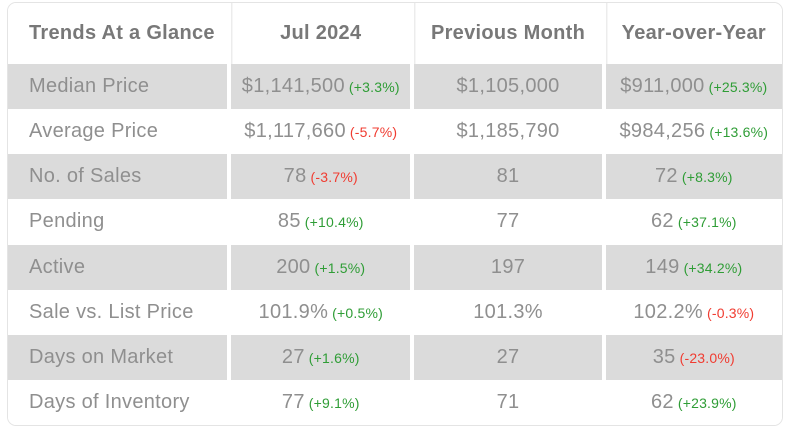  Describe the element at coordinates (664, 356) in the screenshot. I see `cell-value: 35` at that location.